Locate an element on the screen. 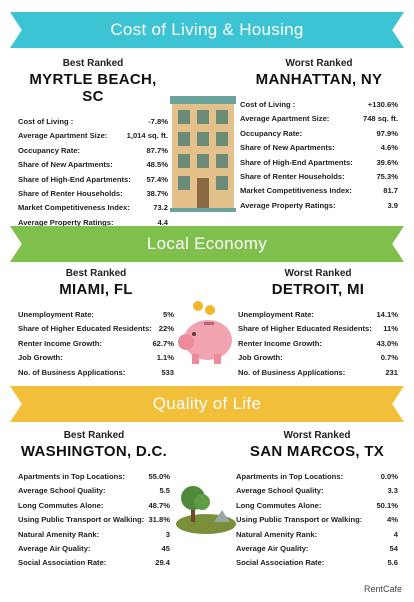 The height and width of the screenshot is (602, 414). stat-value: 55.0% is located at coordinates (159, 476).